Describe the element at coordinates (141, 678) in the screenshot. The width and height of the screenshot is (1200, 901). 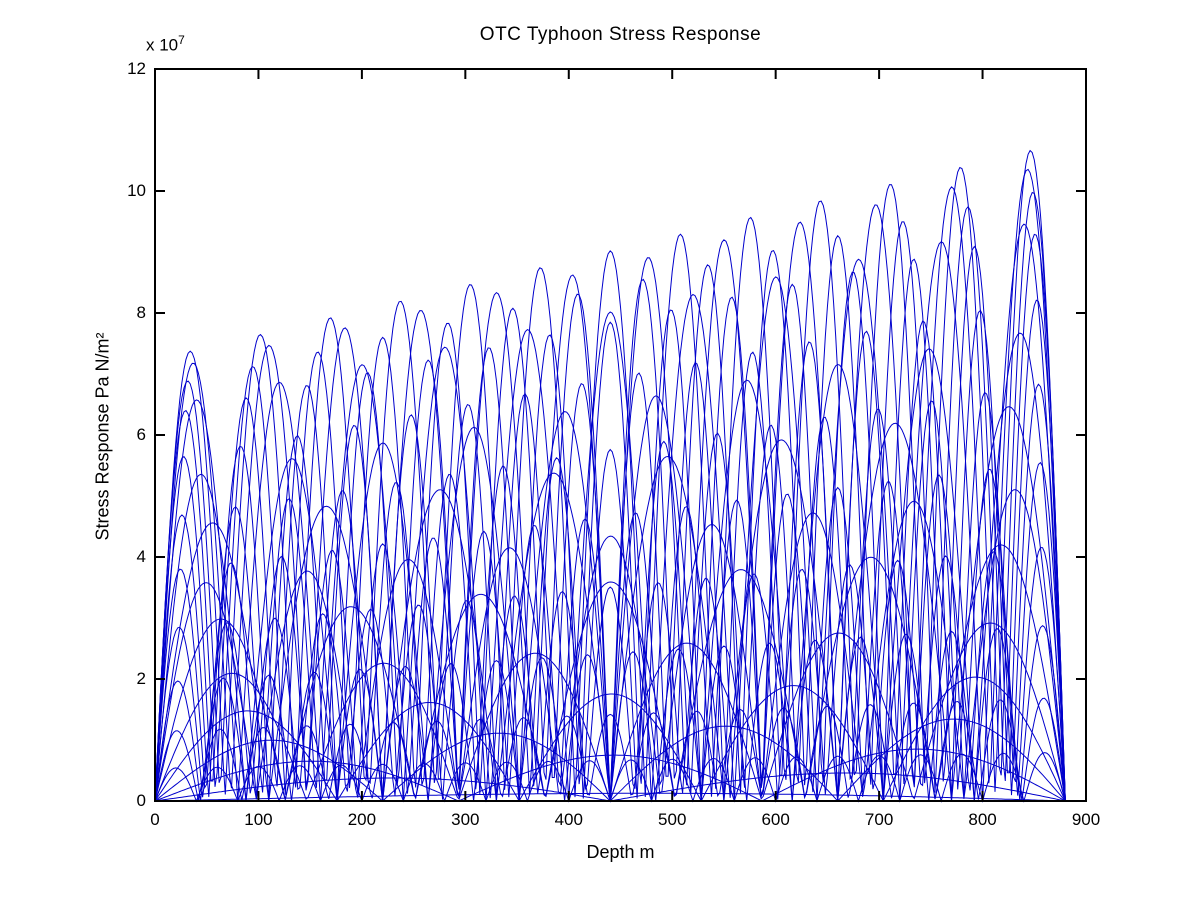
I see `y-tick-label: 2` at that location.